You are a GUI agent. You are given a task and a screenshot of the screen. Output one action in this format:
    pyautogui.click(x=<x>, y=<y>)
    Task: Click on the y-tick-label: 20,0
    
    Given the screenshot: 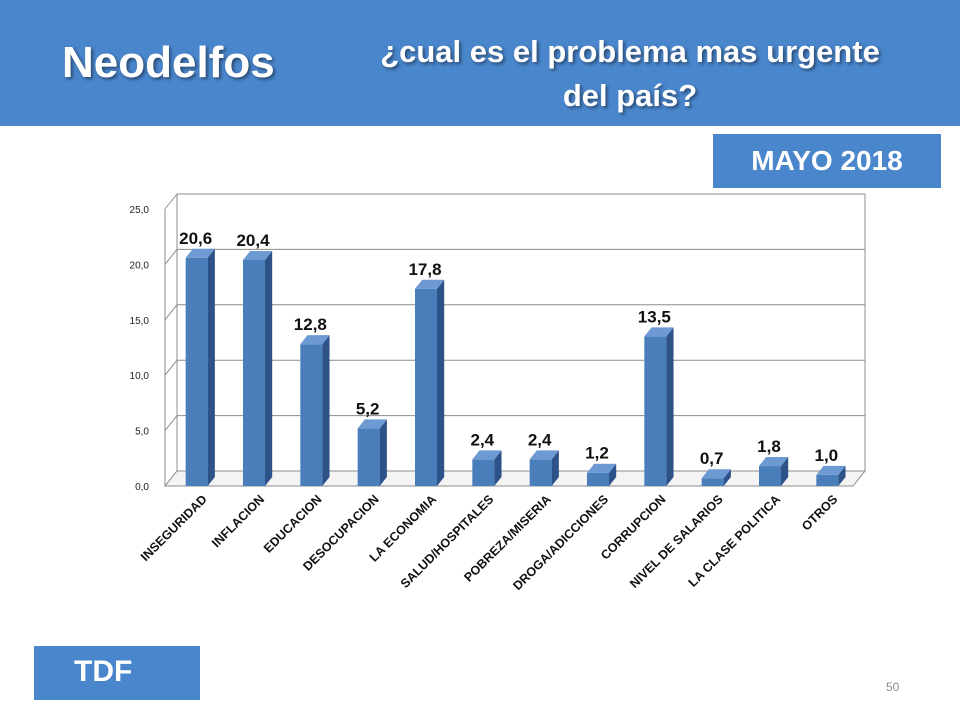 What is the action you would take?
    pyautogui.click(x=140, y=265)
    